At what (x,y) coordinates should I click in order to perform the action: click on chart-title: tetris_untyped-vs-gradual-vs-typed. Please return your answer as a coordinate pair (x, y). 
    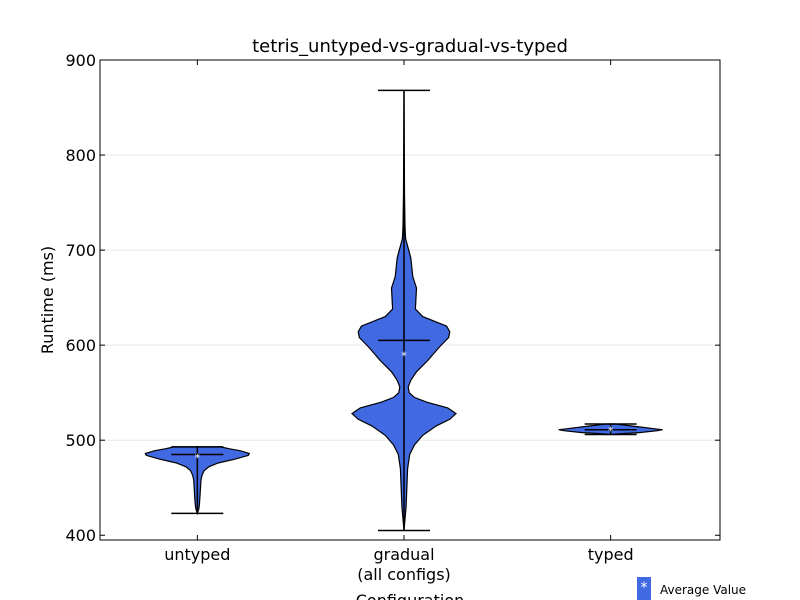
    Looking at the image, I should click on (410, 46).